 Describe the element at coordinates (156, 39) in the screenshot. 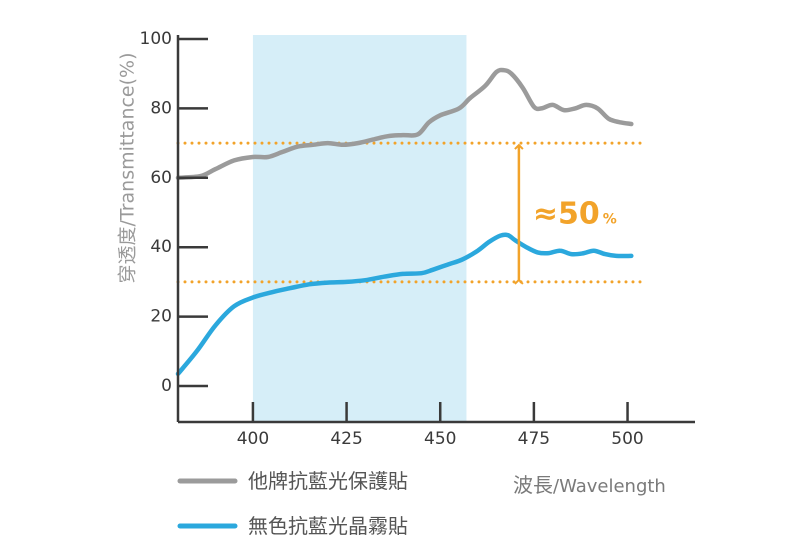

I see `y-tick-label-100: 100` at that location.